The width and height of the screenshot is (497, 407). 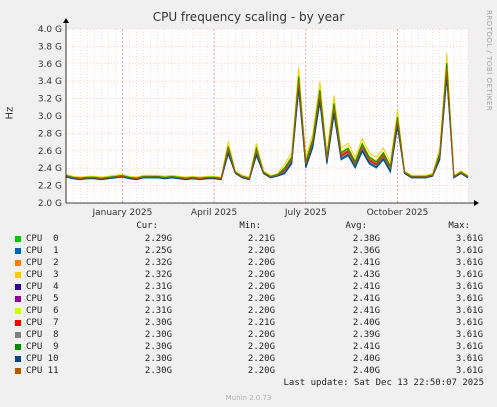 I want to click on y-axis-arrow, so click(x=66, y=20).